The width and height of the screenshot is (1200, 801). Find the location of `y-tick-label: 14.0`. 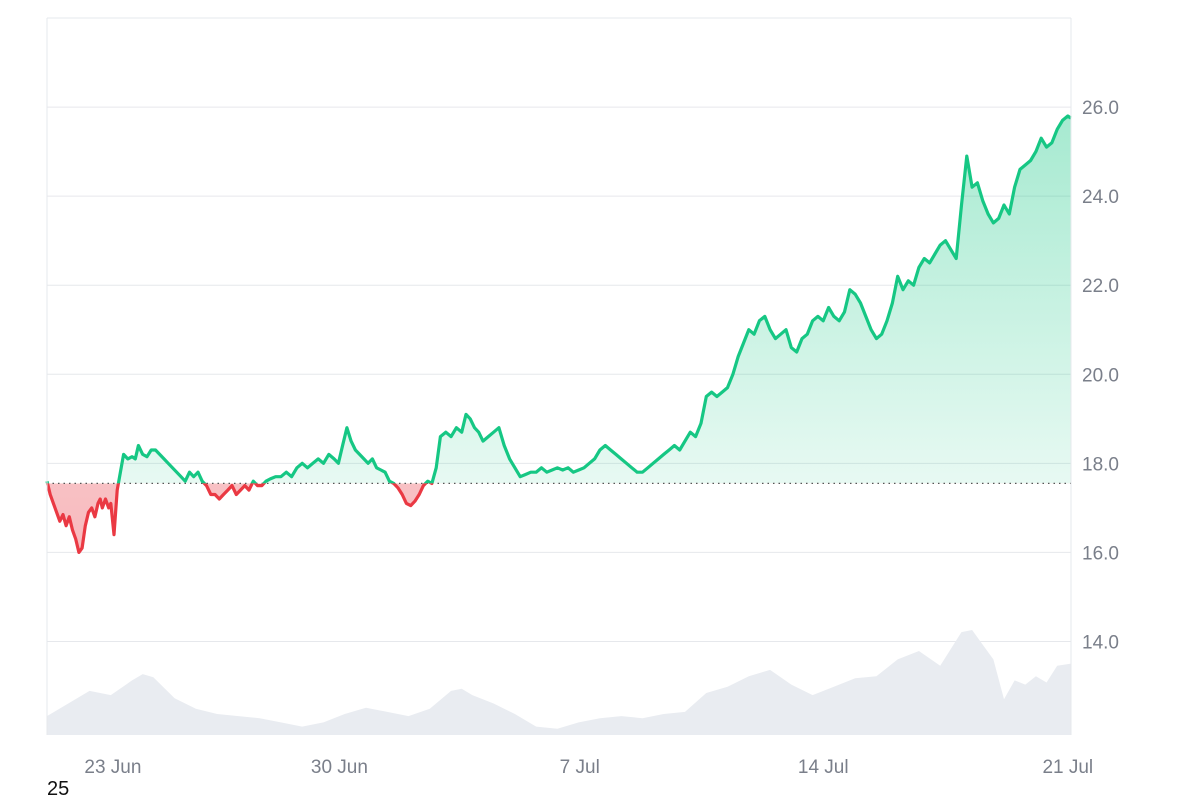

y-tick-label: 14.0 is located at coordinates (1100, 642).